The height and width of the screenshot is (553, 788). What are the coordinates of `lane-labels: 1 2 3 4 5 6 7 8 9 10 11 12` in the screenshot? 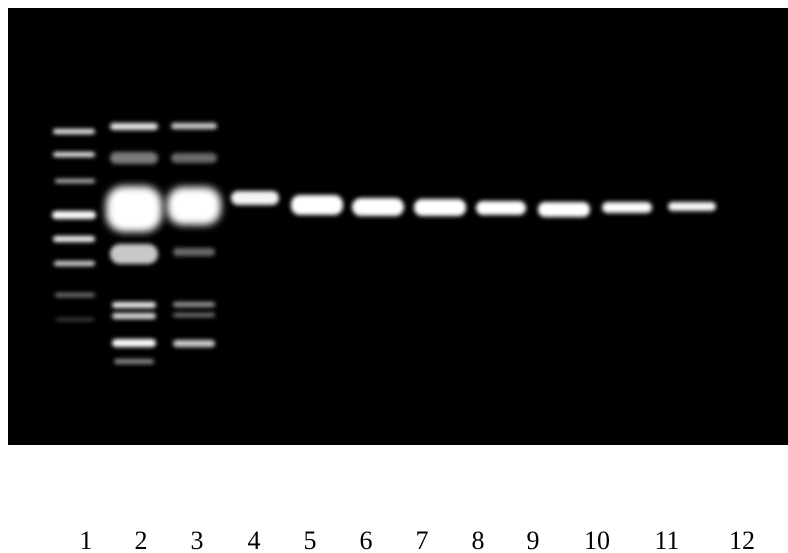 It's located at (418, 539).